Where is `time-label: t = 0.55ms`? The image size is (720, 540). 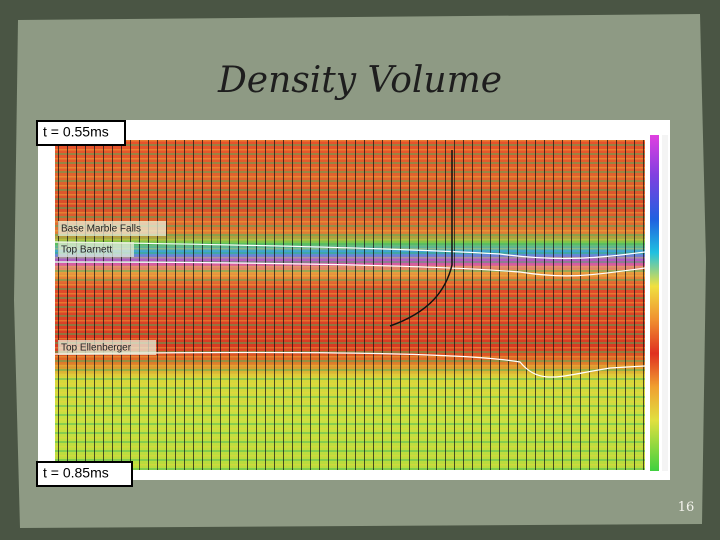 time-label: t = 0.55ms is located at coordinates (76, 132).